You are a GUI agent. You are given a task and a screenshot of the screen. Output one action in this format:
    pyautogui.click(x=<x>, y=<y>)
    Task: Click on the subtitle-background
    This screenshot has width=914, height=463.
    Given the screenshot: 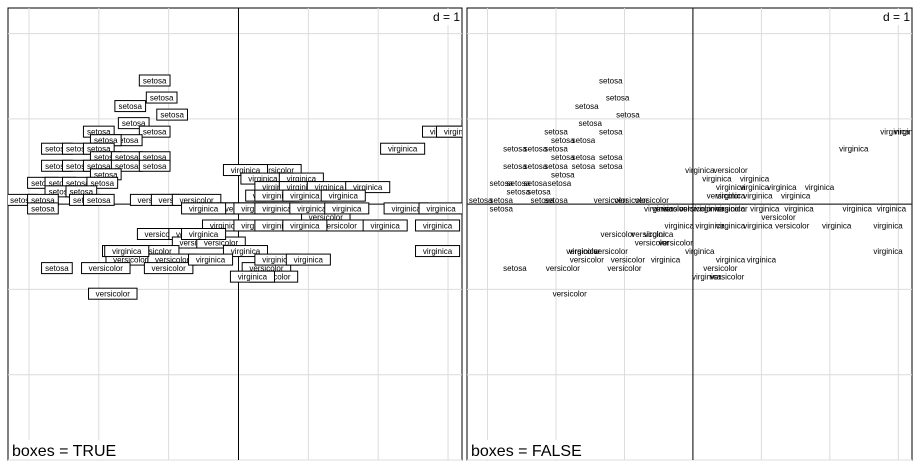 What is the action you would take?
    pyautogui.click(x=528, y=449)
    